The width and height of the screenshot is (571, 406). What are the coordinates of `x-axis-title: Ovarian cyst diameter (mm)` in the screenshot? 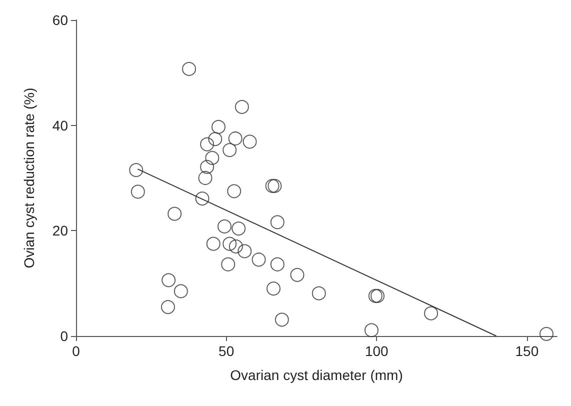 It's located at (316, 375).